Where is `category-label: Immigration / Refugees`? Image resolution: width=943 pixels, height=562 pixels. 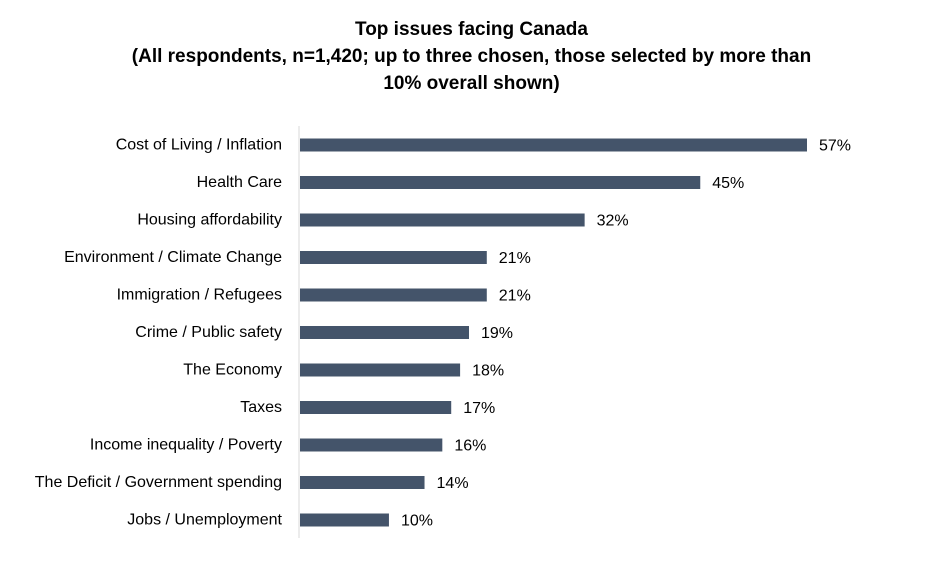
category-label: Immigration / Refugees is located at coordinates (199, 295).